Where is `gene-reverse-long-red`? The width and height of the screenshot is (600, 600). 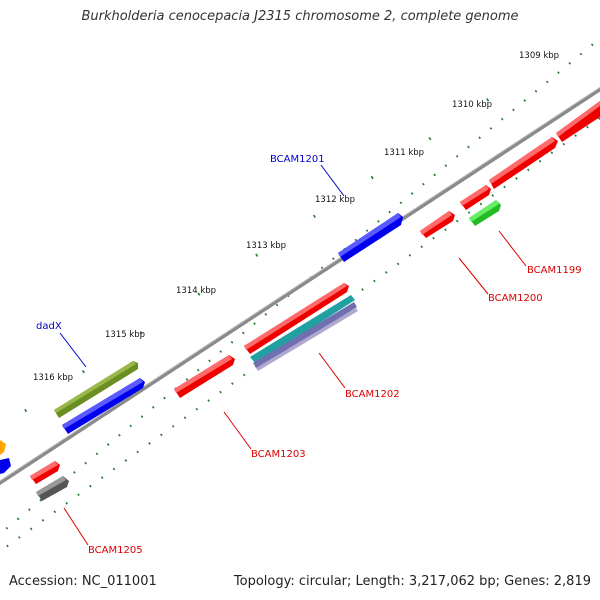
gene-reverse-long-red is located at coordinates (296, 318).